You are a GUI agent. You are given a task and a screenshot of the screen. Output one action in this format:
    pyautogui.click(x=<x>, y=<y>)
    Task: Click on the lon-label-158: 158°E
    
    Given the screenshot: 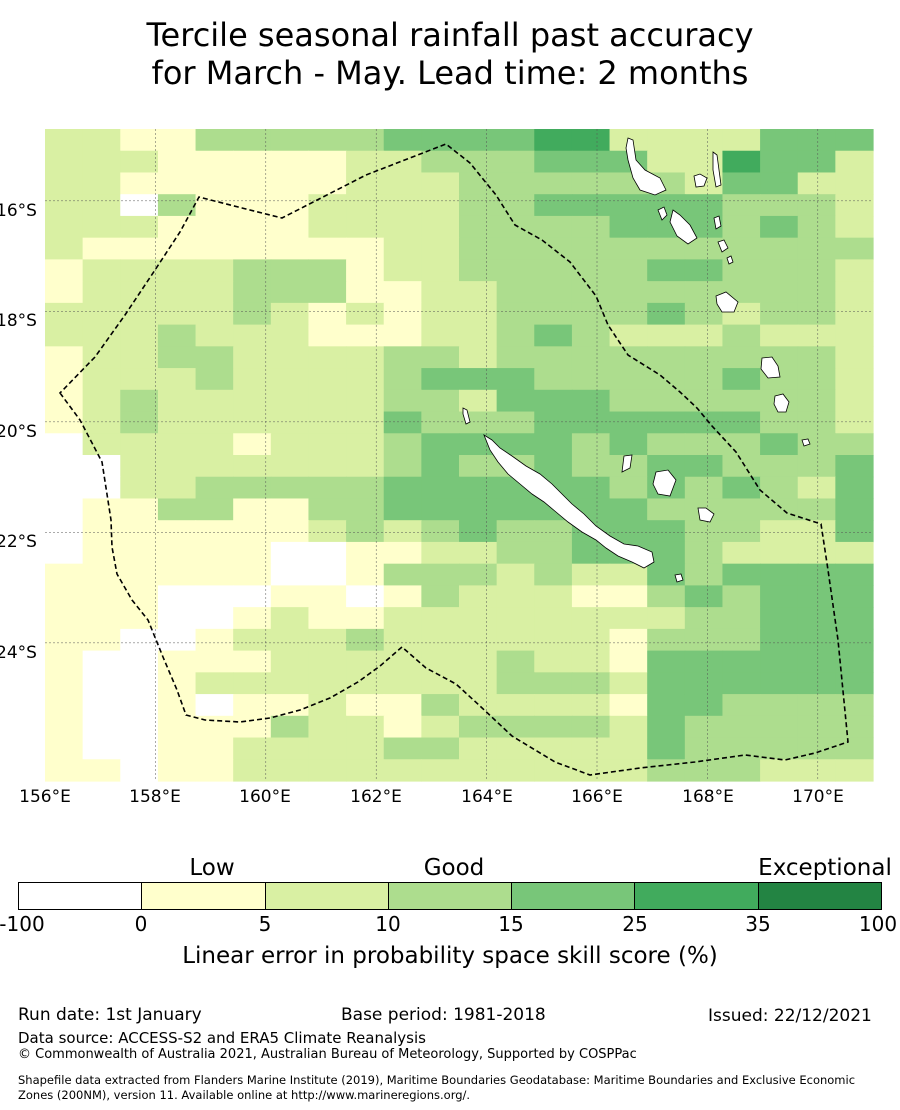 What is the action you would take?
    pyautogui.click(x=155, y=797)
    